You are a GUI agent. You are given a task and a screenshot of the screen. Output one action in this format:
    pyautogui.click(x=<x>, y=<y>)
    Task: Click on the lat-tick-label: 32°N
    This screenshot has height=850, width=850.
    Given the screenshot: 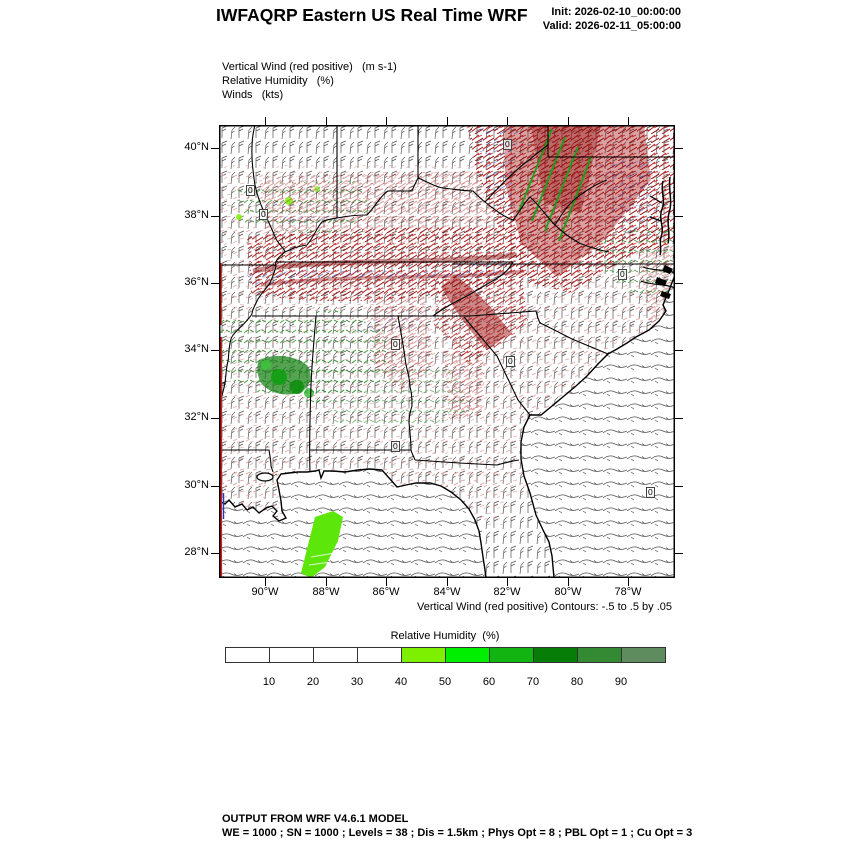 What is the action you would take?
    pyautogui.click(x=196, y=417)
    